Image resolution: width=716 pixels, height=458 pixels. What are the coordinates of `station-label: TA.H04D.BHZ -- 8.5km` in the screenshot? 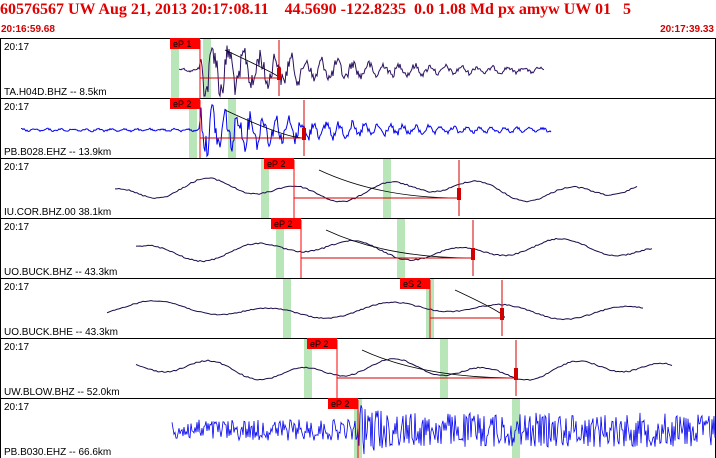 It's located at (55, 92).